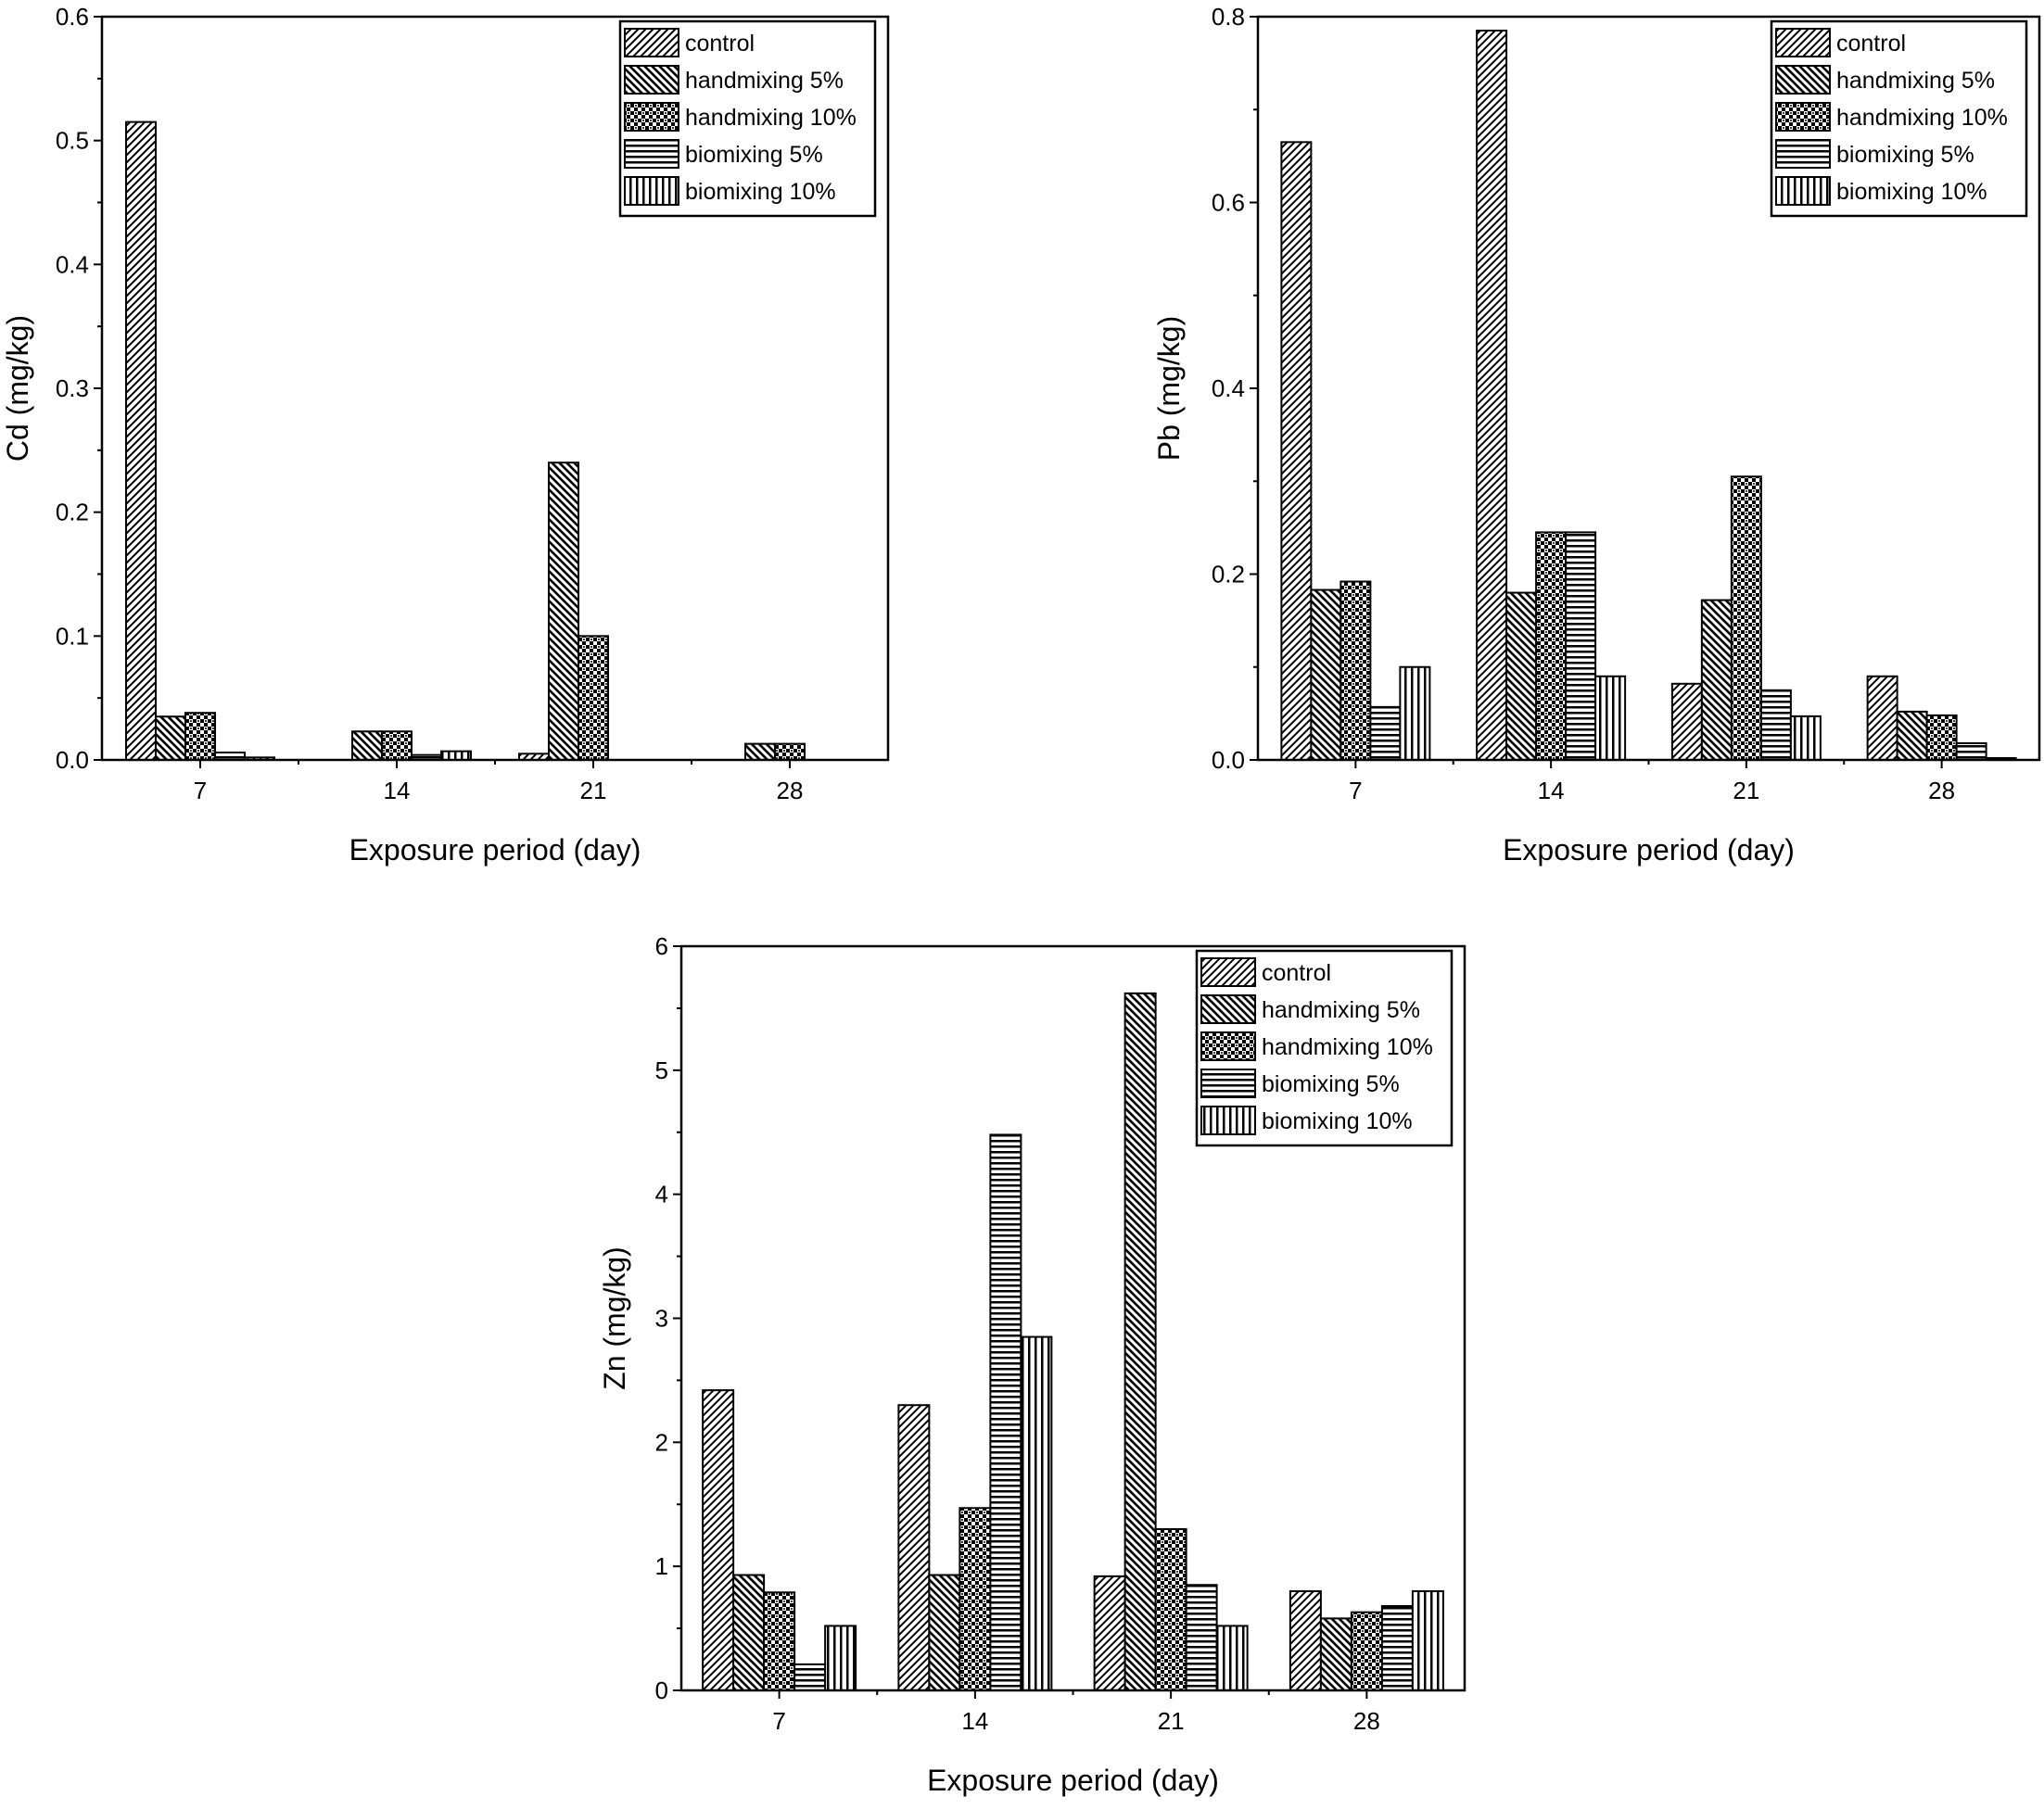 This screenshot has height=1809, width=2044. Describe the element at coordinates (661, 1070) in the screenshot. I see `y-tick-label: 5` at that location.